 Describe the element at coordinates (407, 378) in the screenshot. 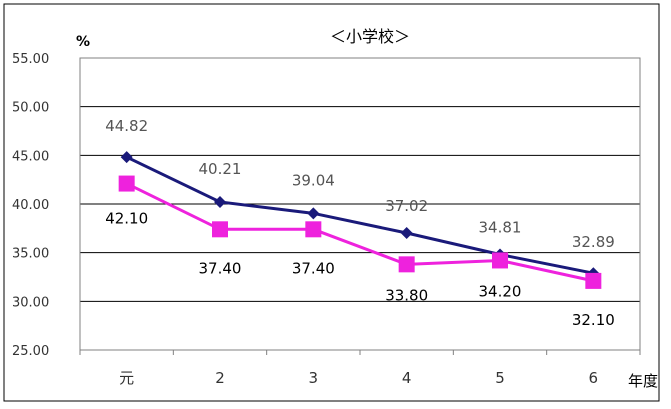

I see `x-tick-label: 4` at that location.